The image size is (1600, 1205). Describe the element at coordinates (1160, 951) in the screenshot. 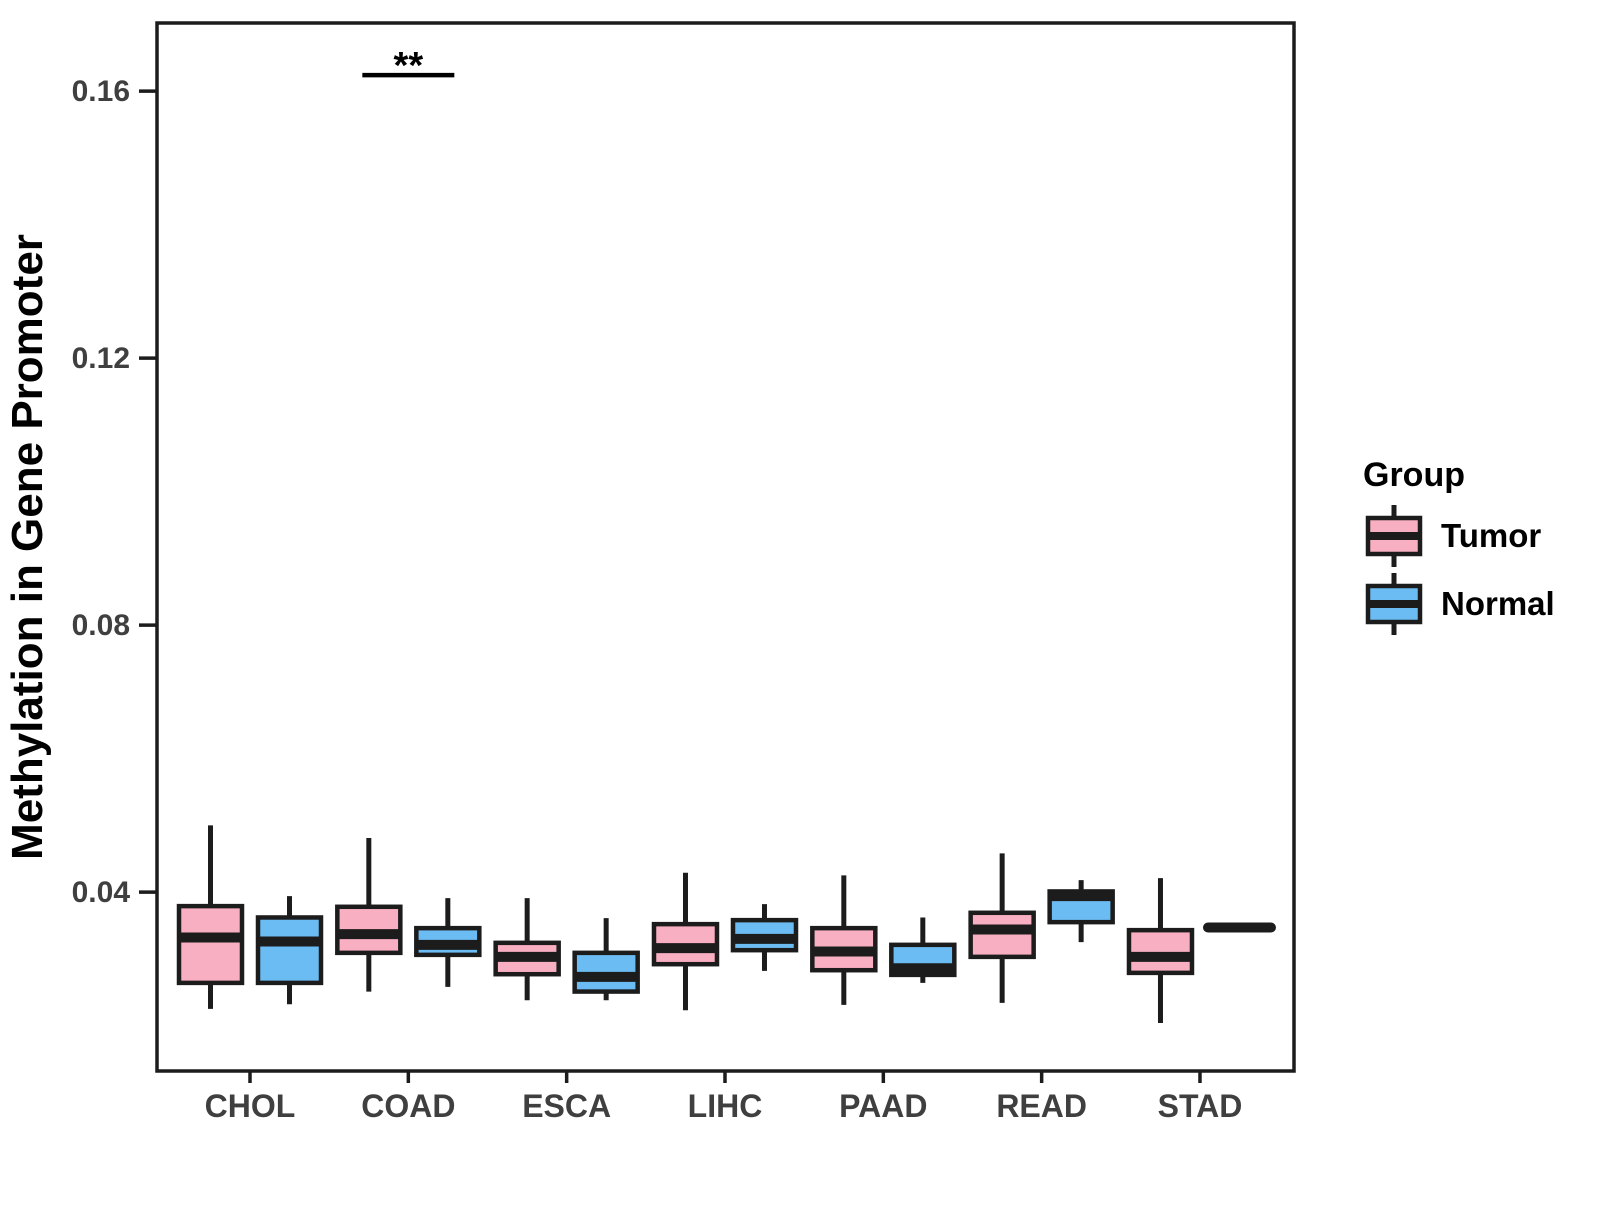

I see `box-tumor-STAD` at that location.